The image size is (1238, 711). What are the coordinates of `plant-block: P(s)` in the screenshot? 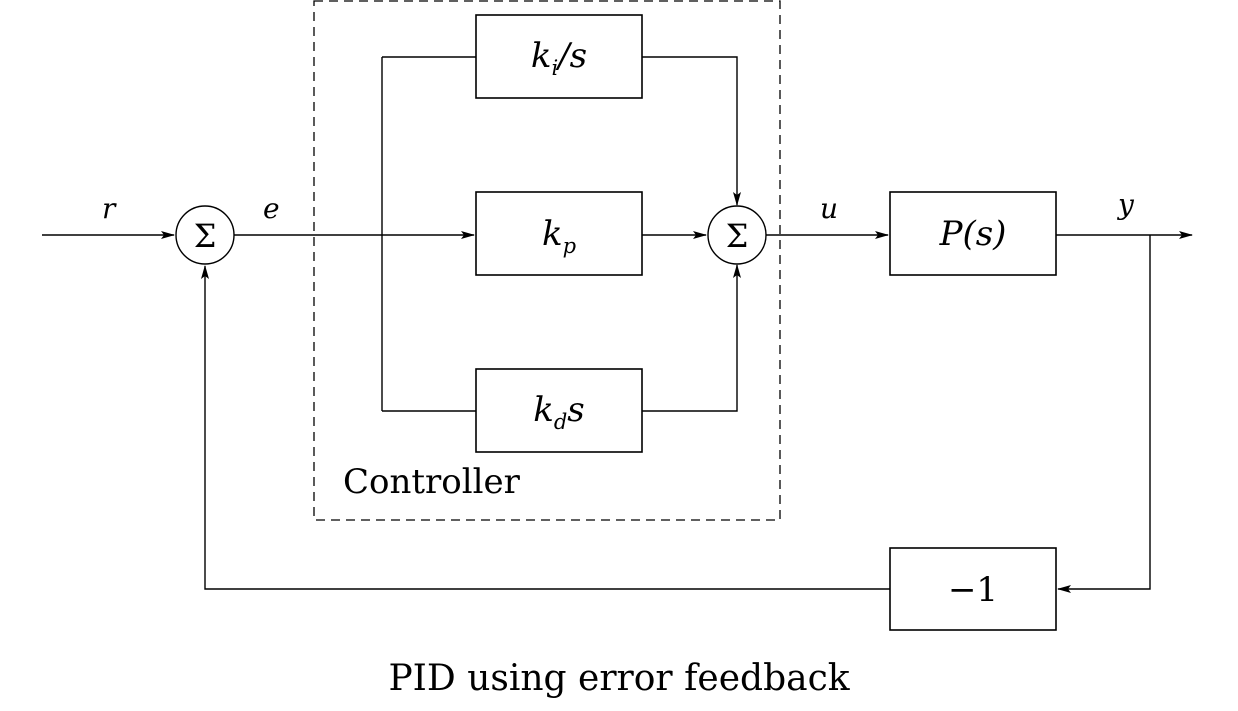 It's located at (973, 233).